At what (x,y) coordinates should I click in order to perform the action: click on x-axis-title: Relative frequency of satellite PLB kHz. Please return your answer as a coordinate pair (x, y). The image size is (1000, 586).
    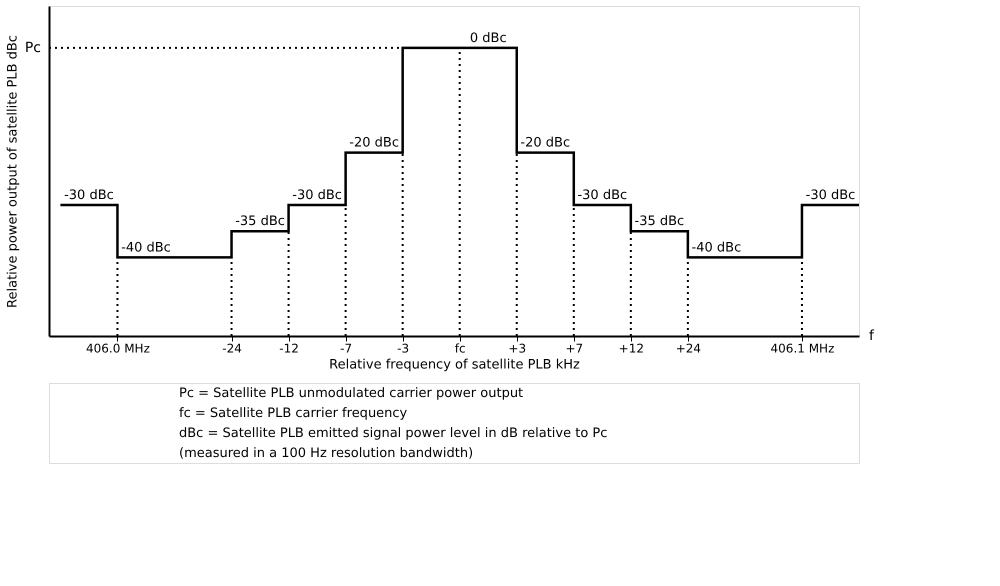
    Looking at the image, I should click on (454, 365).